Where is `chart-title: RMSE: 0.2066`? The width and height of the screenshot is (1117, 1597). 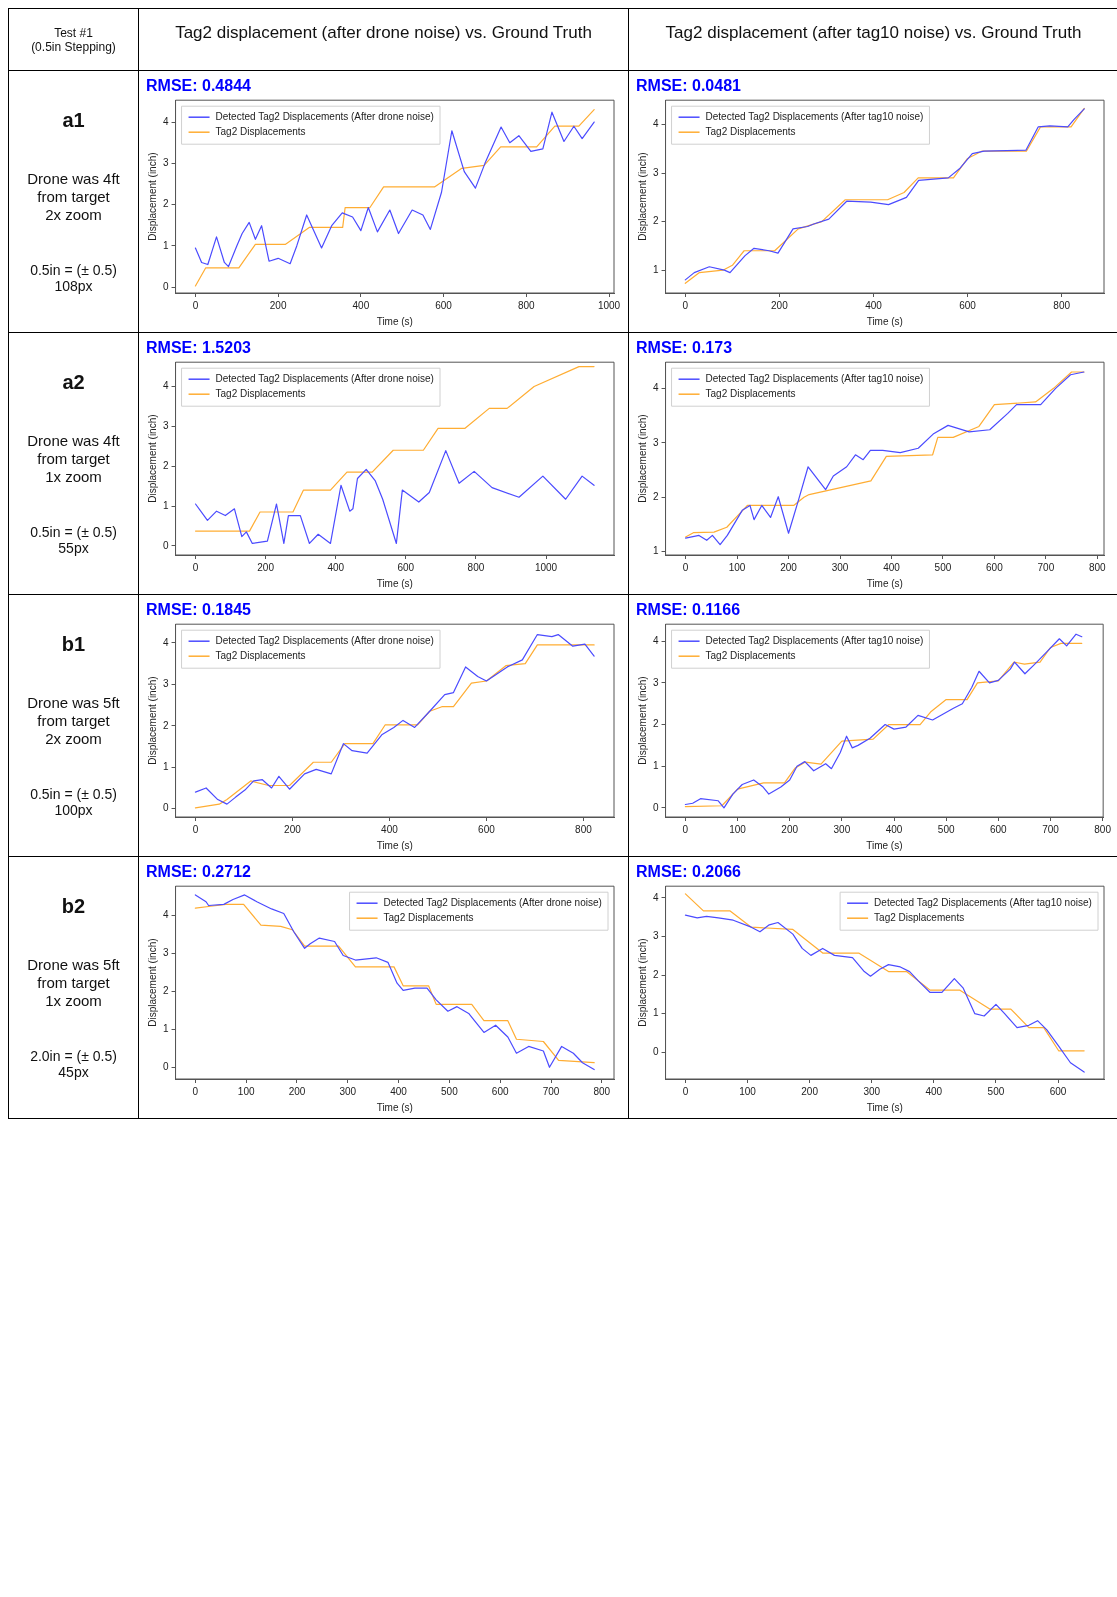
chart-title: RMSE: 0.2066 is located at coordinates (688, 871).